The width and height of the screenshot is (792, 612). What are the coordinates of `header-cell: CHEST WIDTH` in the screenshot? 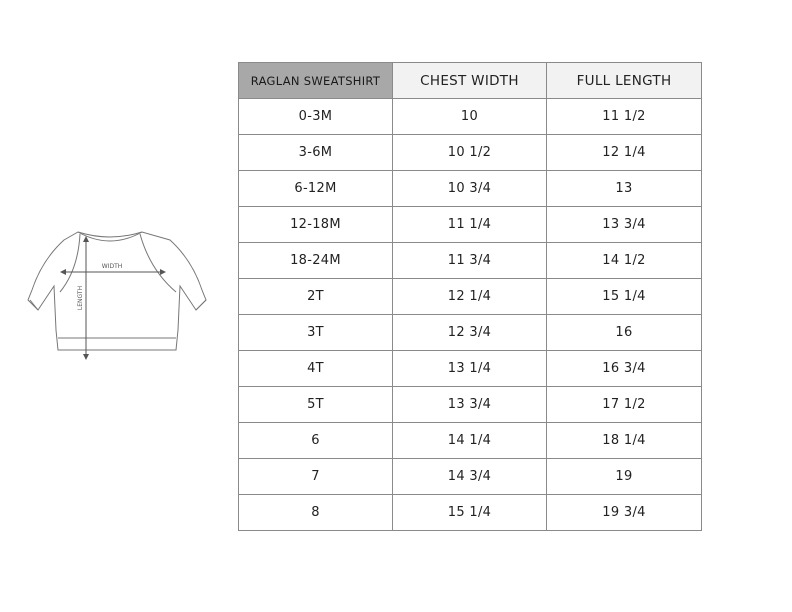 It's located at (469, 80).